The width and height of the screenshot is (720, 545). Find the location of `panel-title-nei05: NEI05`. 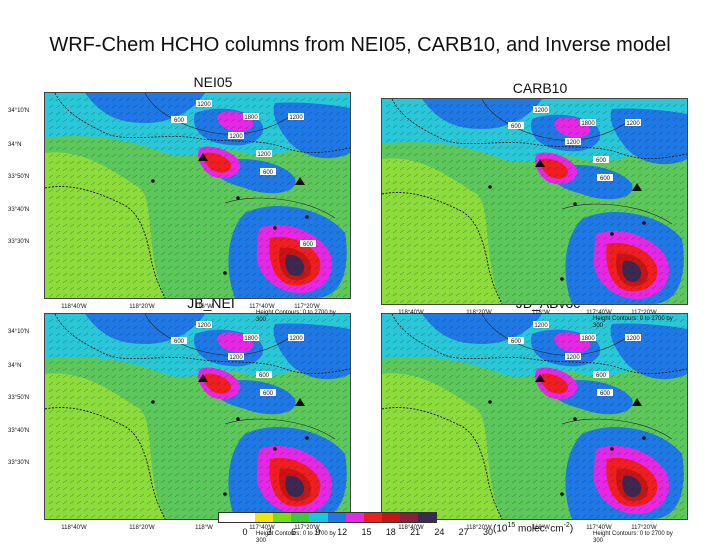

panel-title-nei05: NEI05 is located at coordinates (213, 82).